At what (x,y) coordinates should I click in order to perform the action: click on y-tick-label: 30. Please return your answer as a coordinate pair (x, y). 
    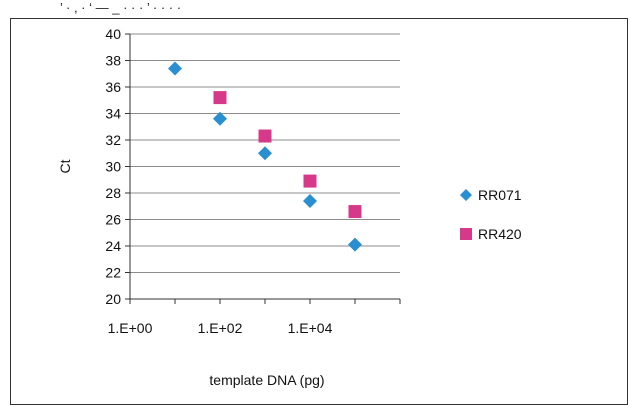
    Looking at the image, I should click on (113, 167).